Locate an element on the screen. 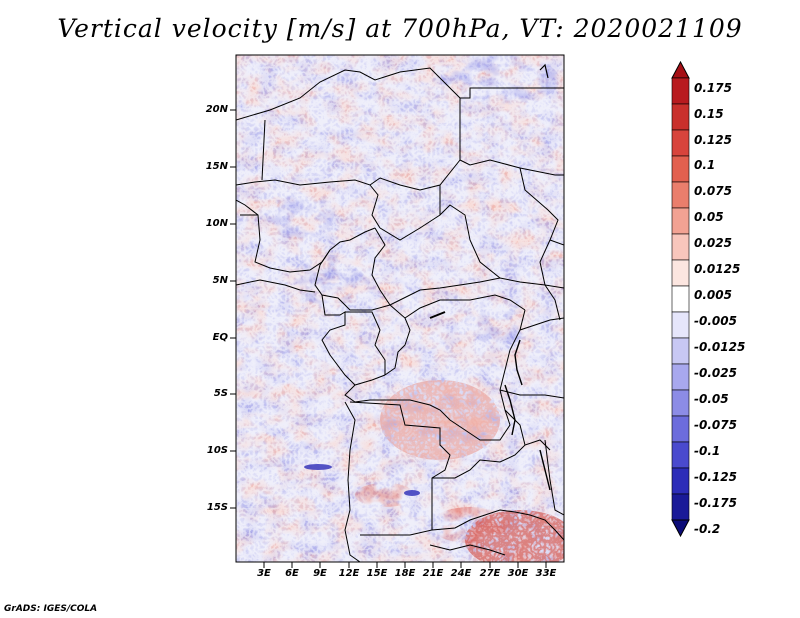 This screenshot has height=618, width=800. colorbar-label: 0.175 is located at coordinates (713, 88).